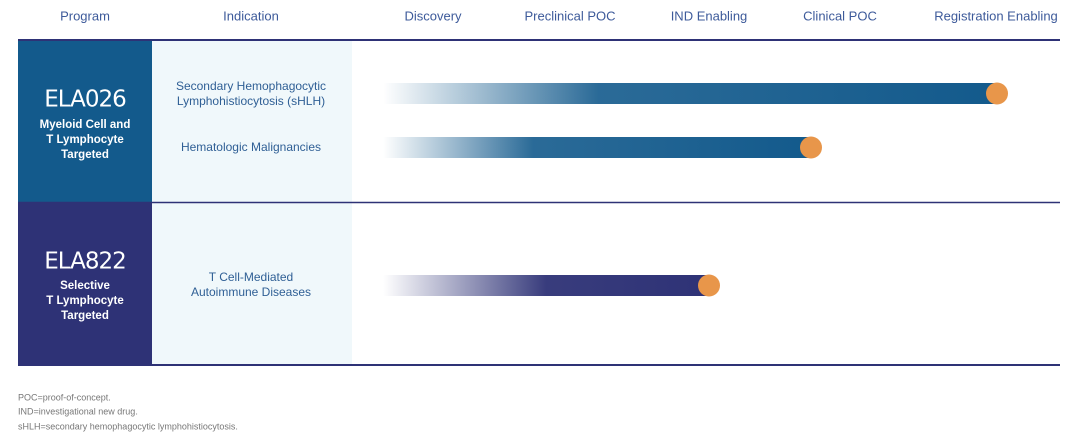  I want to click on program-name: ELA026, so click(85, 100).